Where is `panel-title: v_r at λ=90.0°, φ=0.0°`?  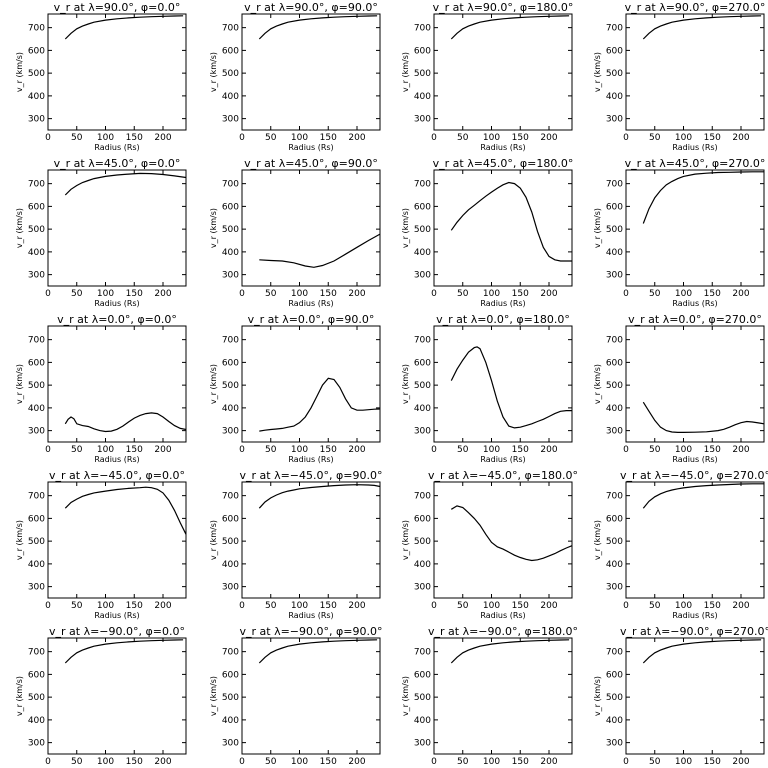 panel-title: v_r at λ=90.0°, φ=0.0° is located at coordinates (117, 7).